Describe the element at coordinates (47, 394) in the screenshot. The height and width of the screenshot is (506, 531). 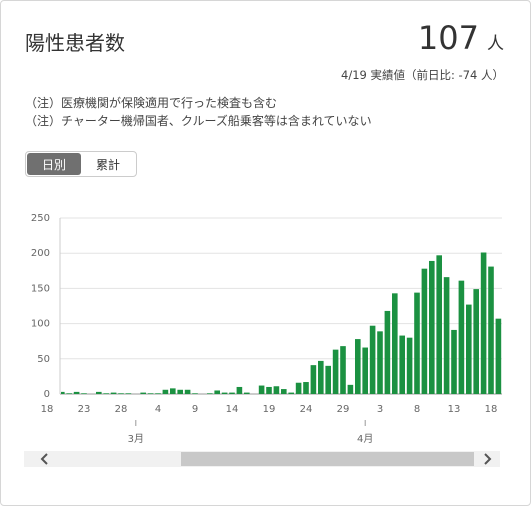
I see `y-tick-label: 0` at that location.